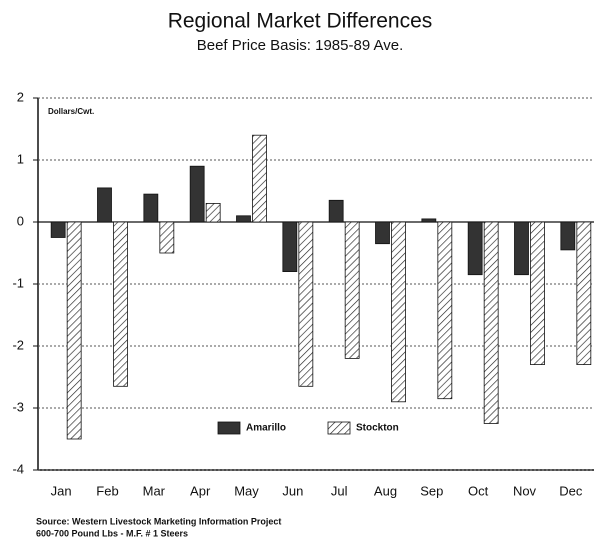 This screenshot has height=542, width=594. What do you see at coordinates (571, 490) in the screenshot?
I see `x-tick-label: Dec` at bounding box center [571, 490].